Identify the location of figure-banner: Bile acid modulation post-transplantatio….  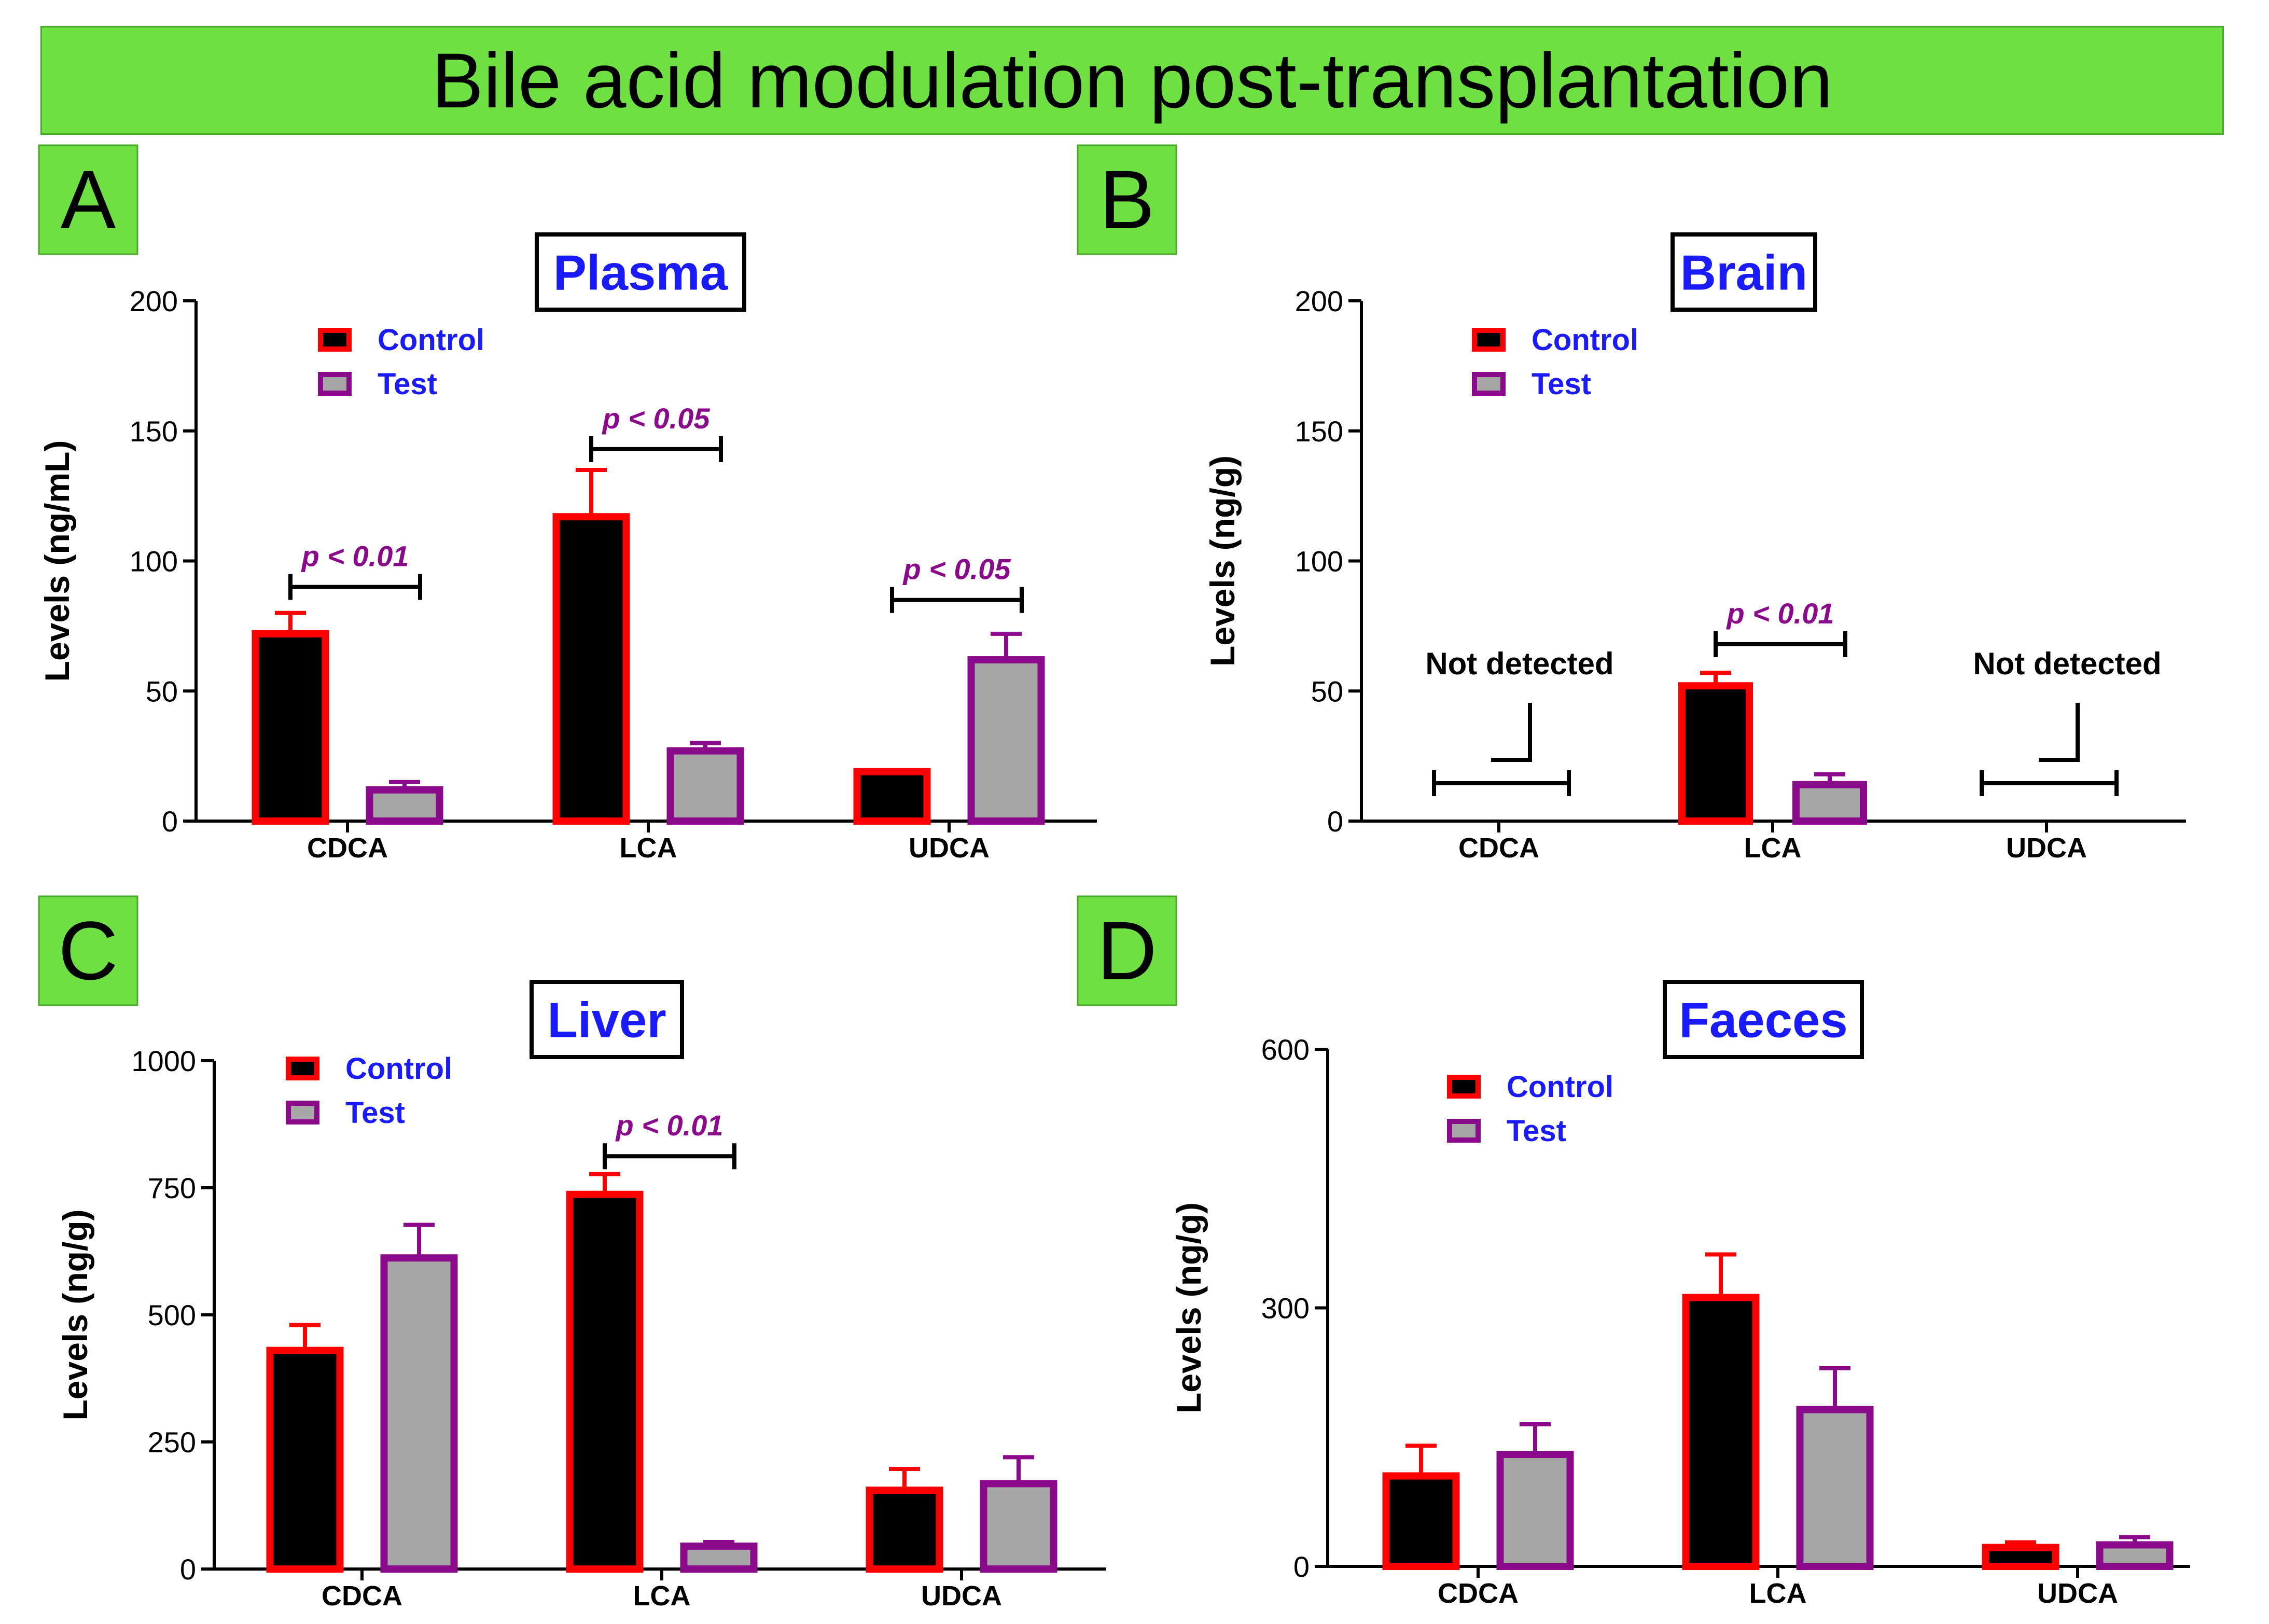
(1132, 81).